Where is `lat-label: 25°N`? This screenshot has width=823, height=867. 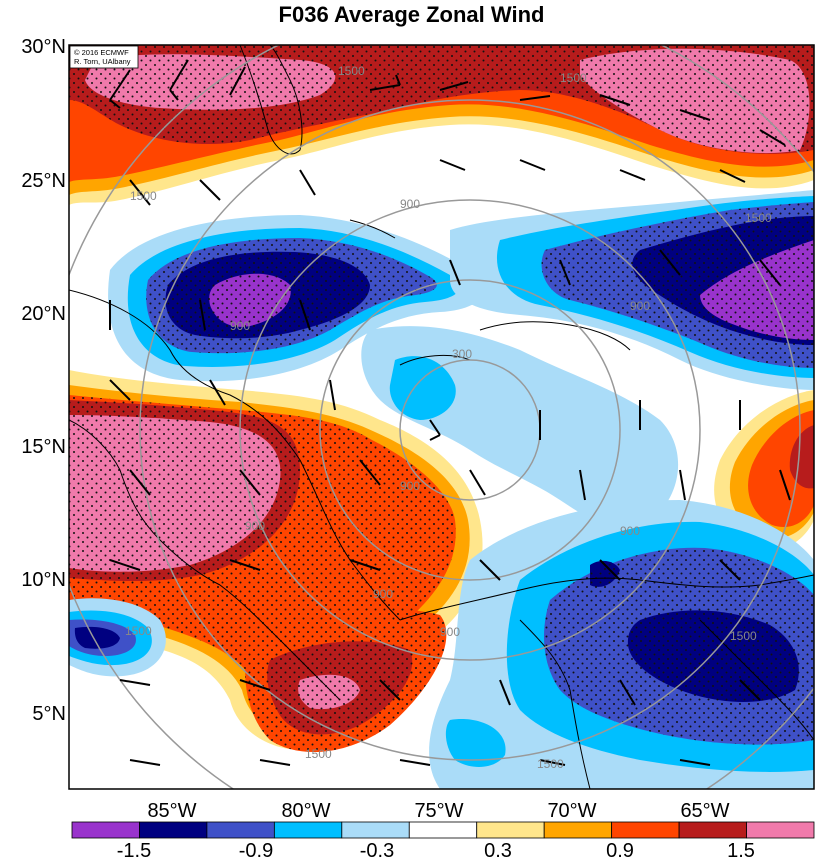
lat-label: 25°N is located at coordinates (43, 181).